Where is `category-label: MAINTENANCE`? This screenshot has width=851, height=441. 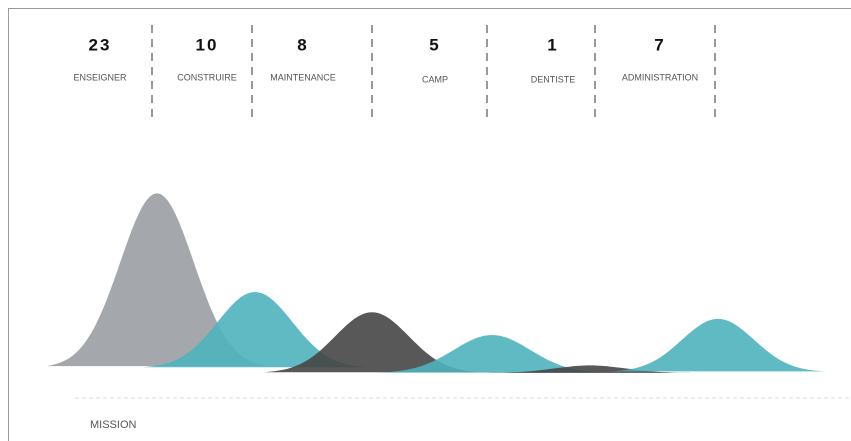
category-label: MAINTENANCE is located at coordinates (303, 77).